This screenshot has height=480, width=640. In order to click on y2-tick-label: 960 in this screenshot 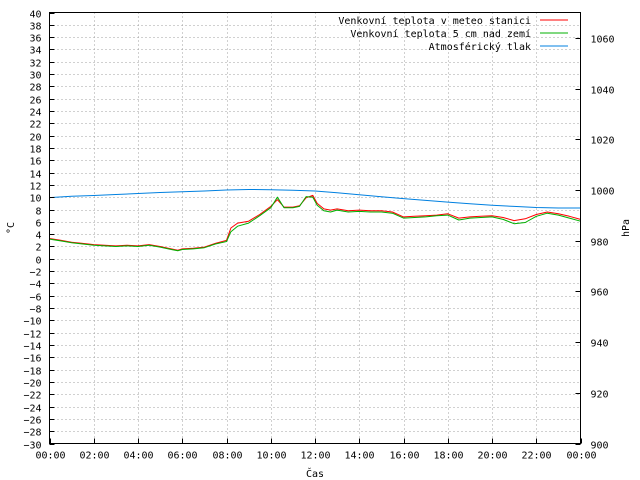, I will do `click(600, 293)`.